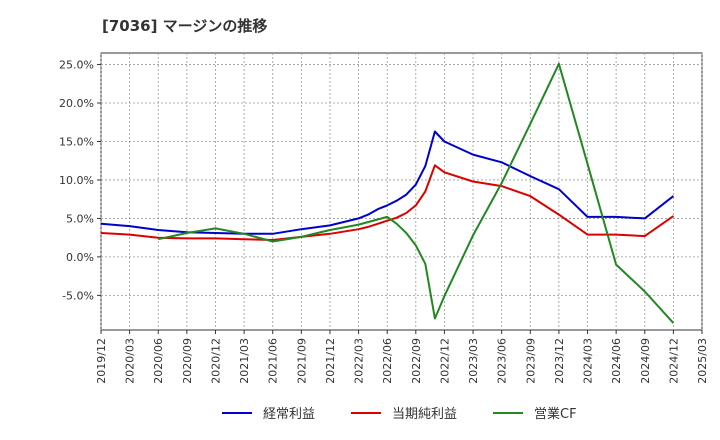 This screenshot has height=440, width=720. Describe the element at coordinates (301, 361) in the screenshot. I see `x-tick-label: 2021/09` at that location.